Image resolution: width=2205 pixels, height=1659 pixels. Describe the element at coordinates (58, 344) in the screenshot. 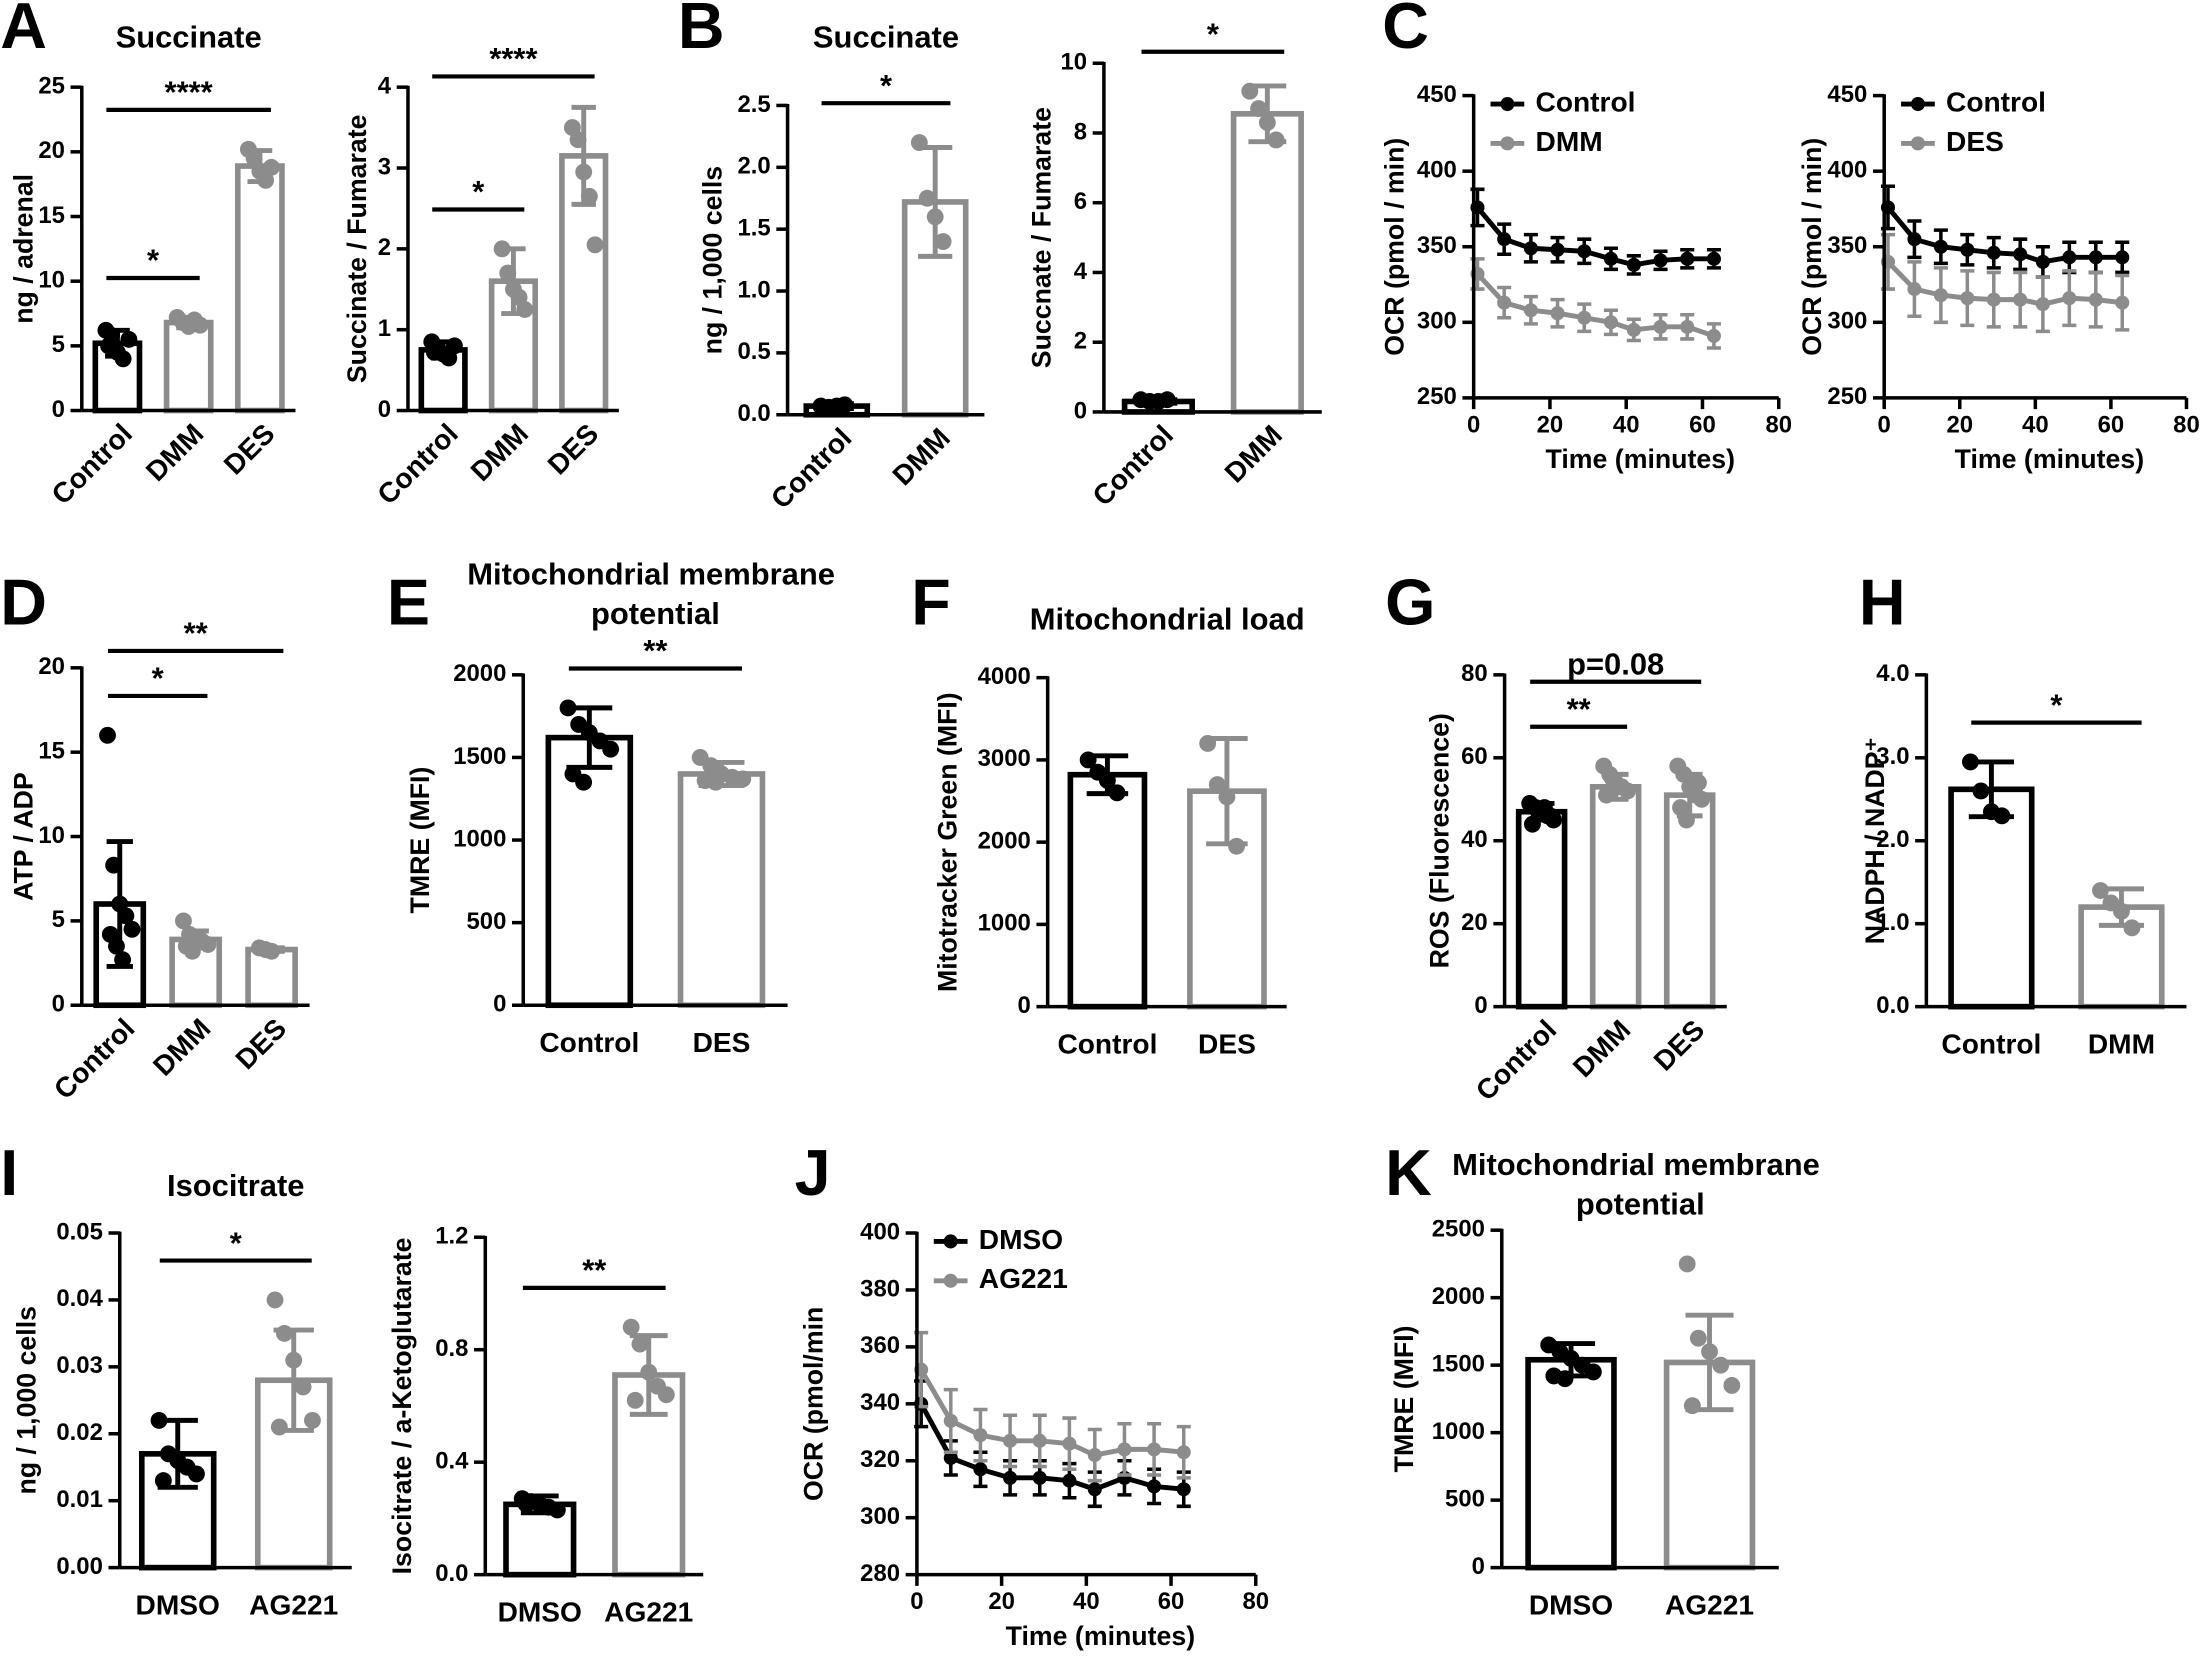

I see `y-tick-label: 5` at that location.